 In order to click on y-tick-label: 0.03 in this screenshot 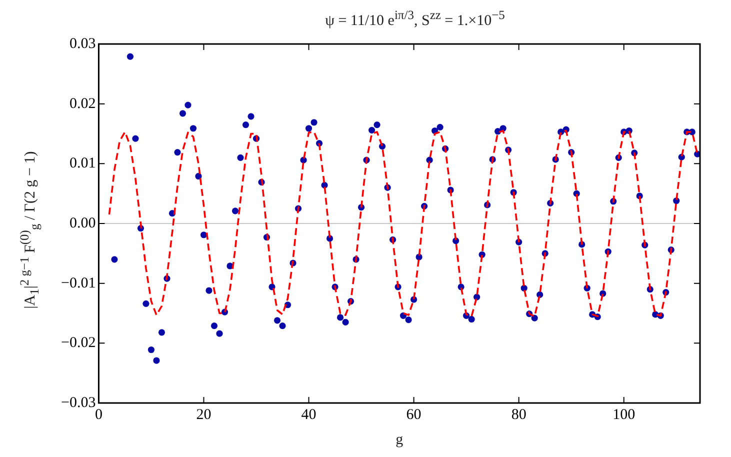, I will do `click(82, 44)`.